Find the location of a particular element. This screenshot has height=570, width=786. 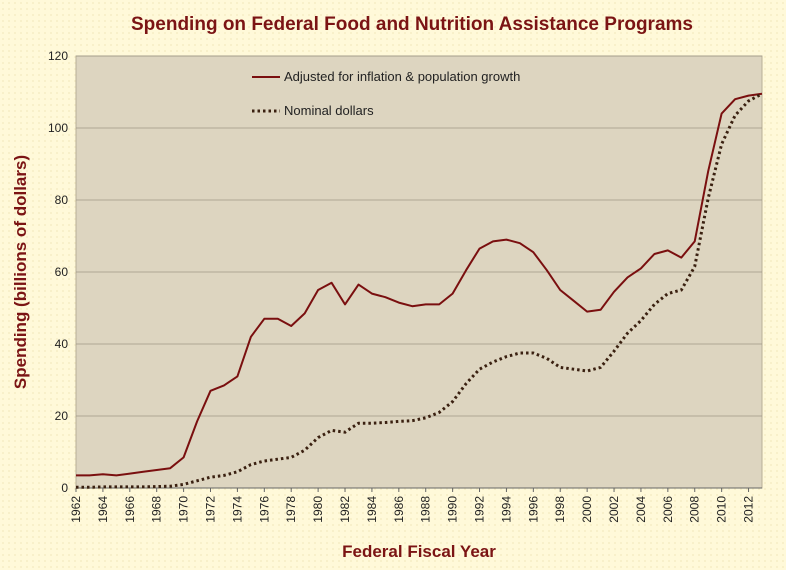

x-tick-label: 1980 is located at coordinates (318, 509).